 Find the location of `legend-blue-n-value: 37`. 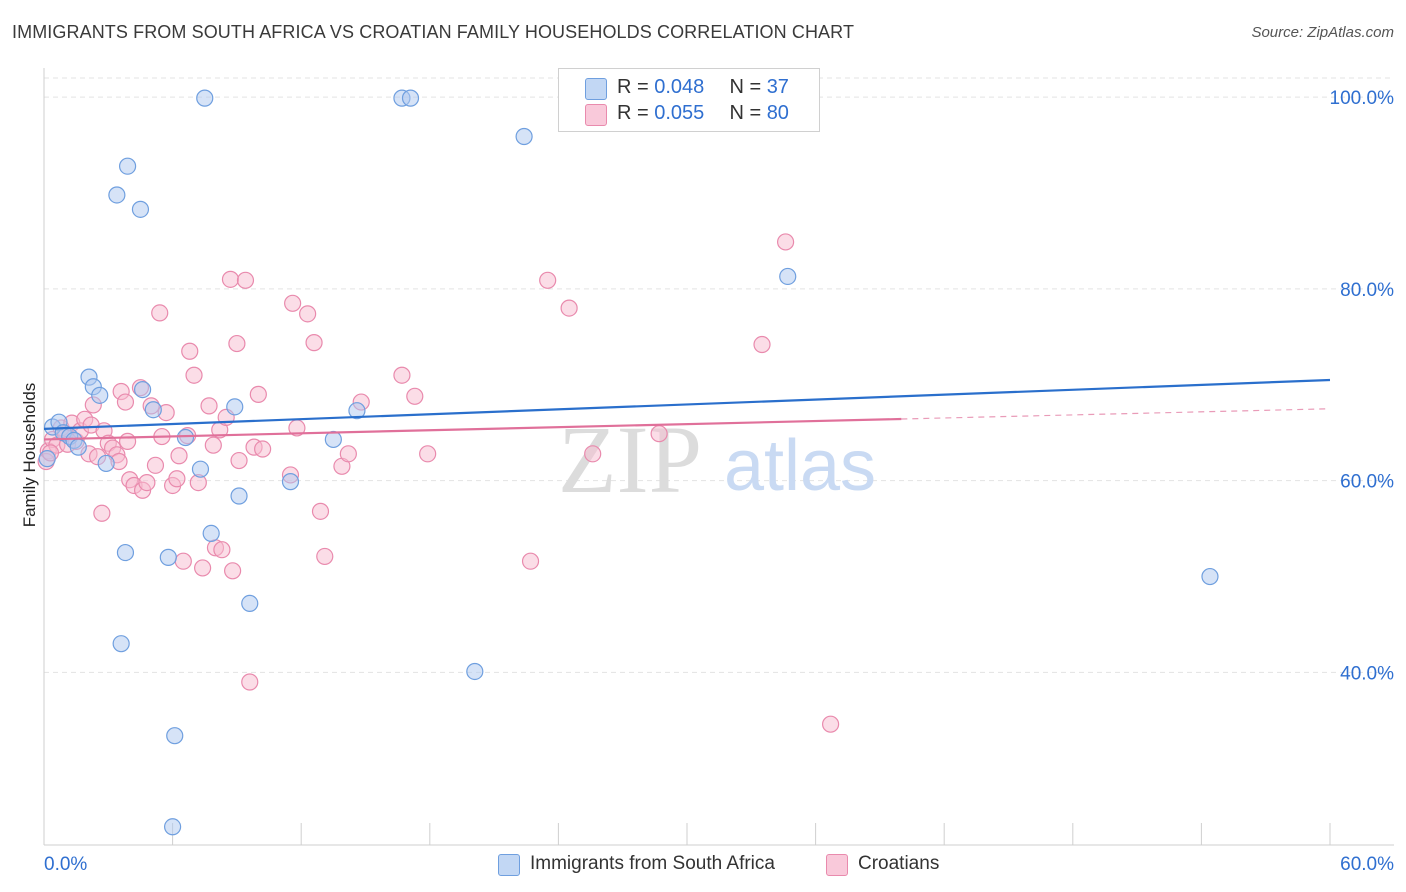

legend-blue-n-value: 37 is located at coordinates (777, 87).